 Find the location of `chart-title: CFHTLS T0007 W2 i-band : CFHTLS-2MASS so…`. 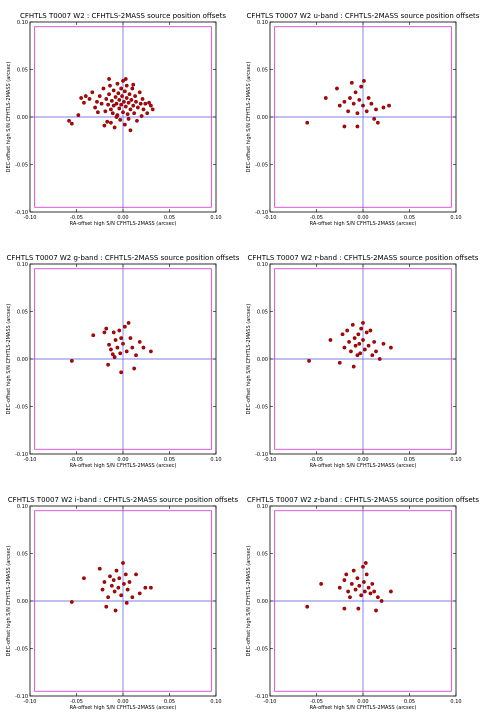

chart-title: CFHTLS T0007 W2 i-band : CFHTLS-2MASS so… is located at coordinates (123, 500).